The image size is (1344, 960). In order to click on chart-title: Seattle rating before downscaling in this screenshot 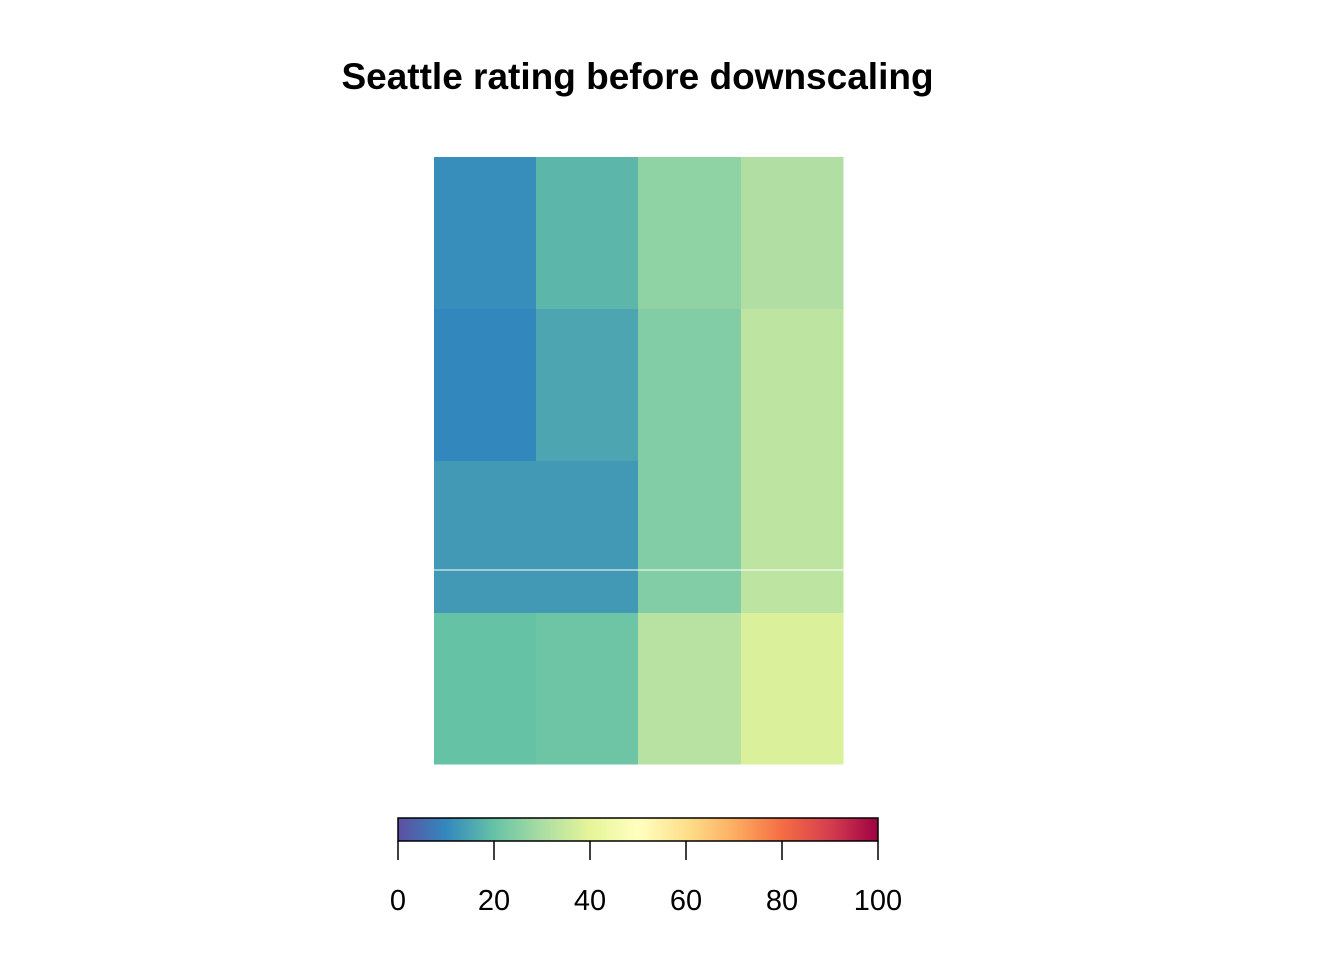, I will do `click(637, 76)`.